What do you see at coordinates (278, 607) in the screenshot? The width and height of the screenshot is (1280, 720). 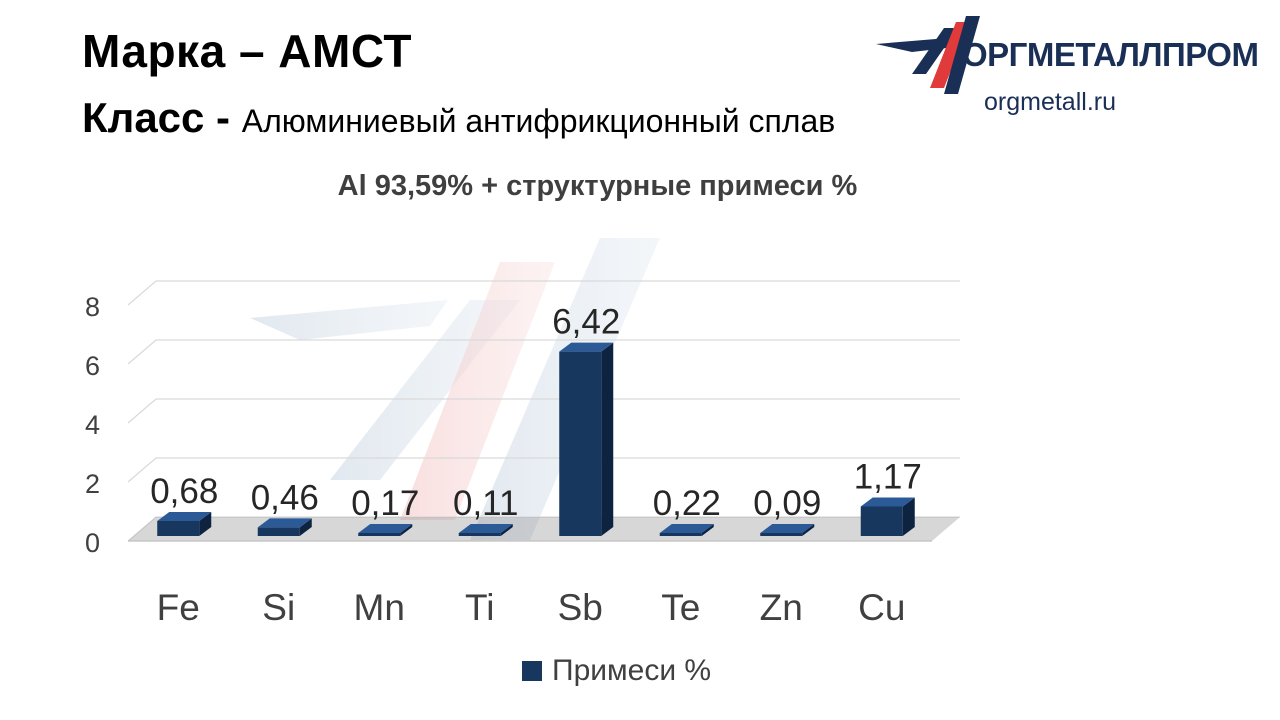 I see `x-tick-label: Si` at bounding box center [278, 607].